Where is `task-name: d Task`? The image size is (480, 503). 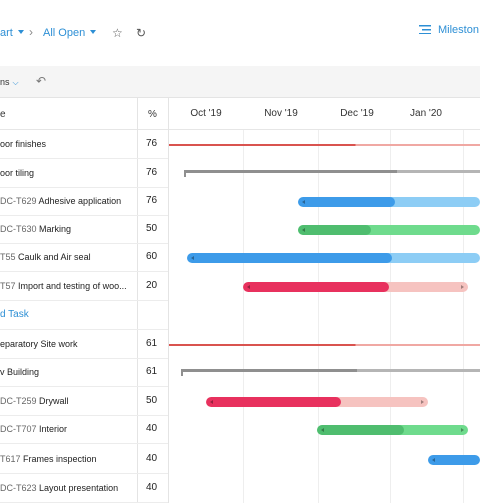
task-name: d Task is located at coordinates (14, 314).